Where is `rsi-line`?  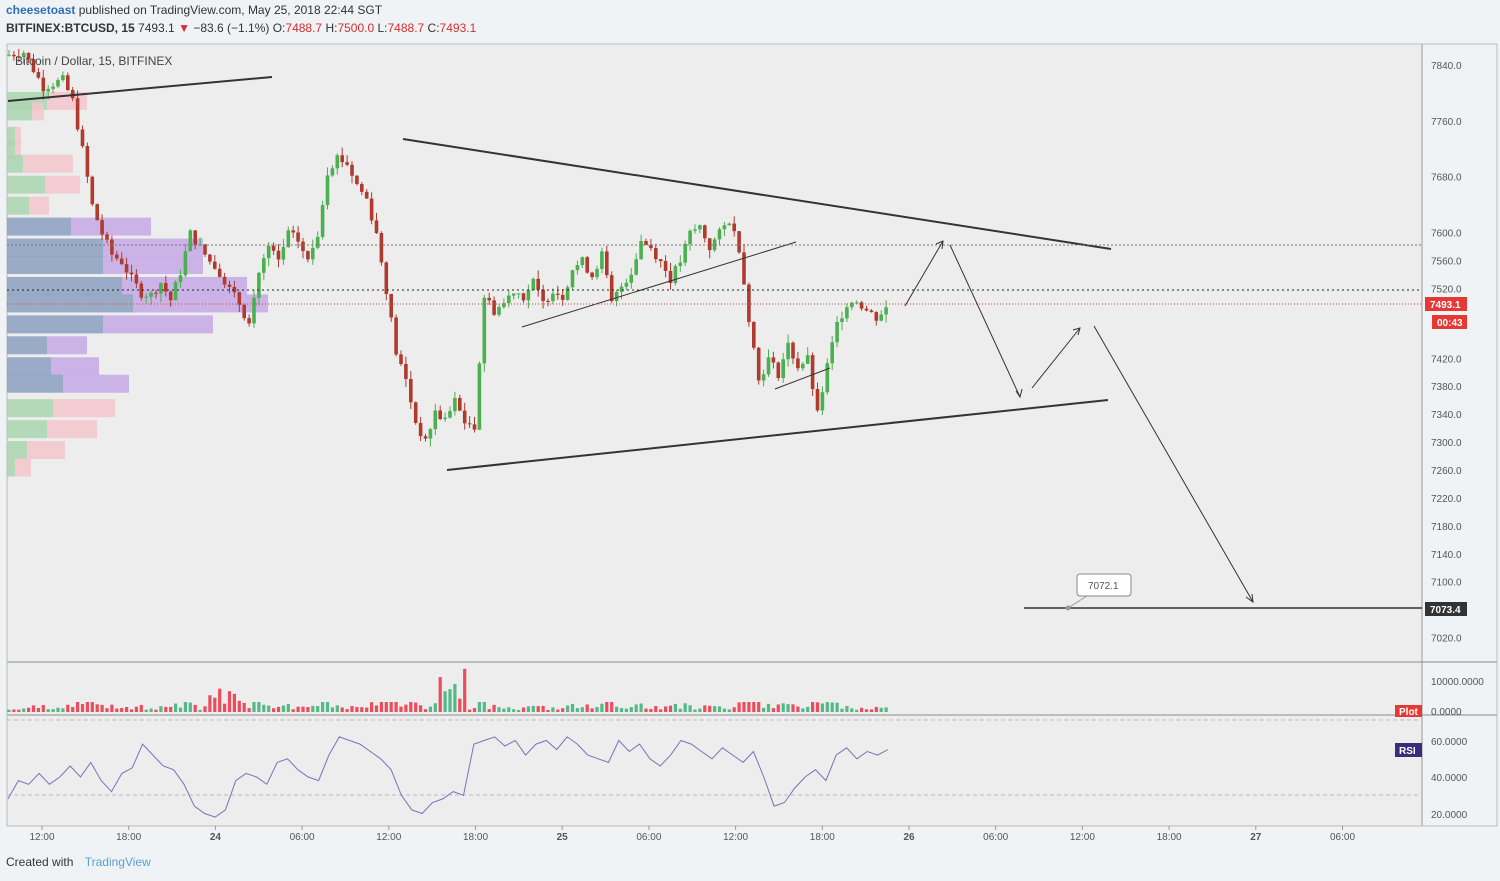
rsi-line is located at coordinates (448, 777).